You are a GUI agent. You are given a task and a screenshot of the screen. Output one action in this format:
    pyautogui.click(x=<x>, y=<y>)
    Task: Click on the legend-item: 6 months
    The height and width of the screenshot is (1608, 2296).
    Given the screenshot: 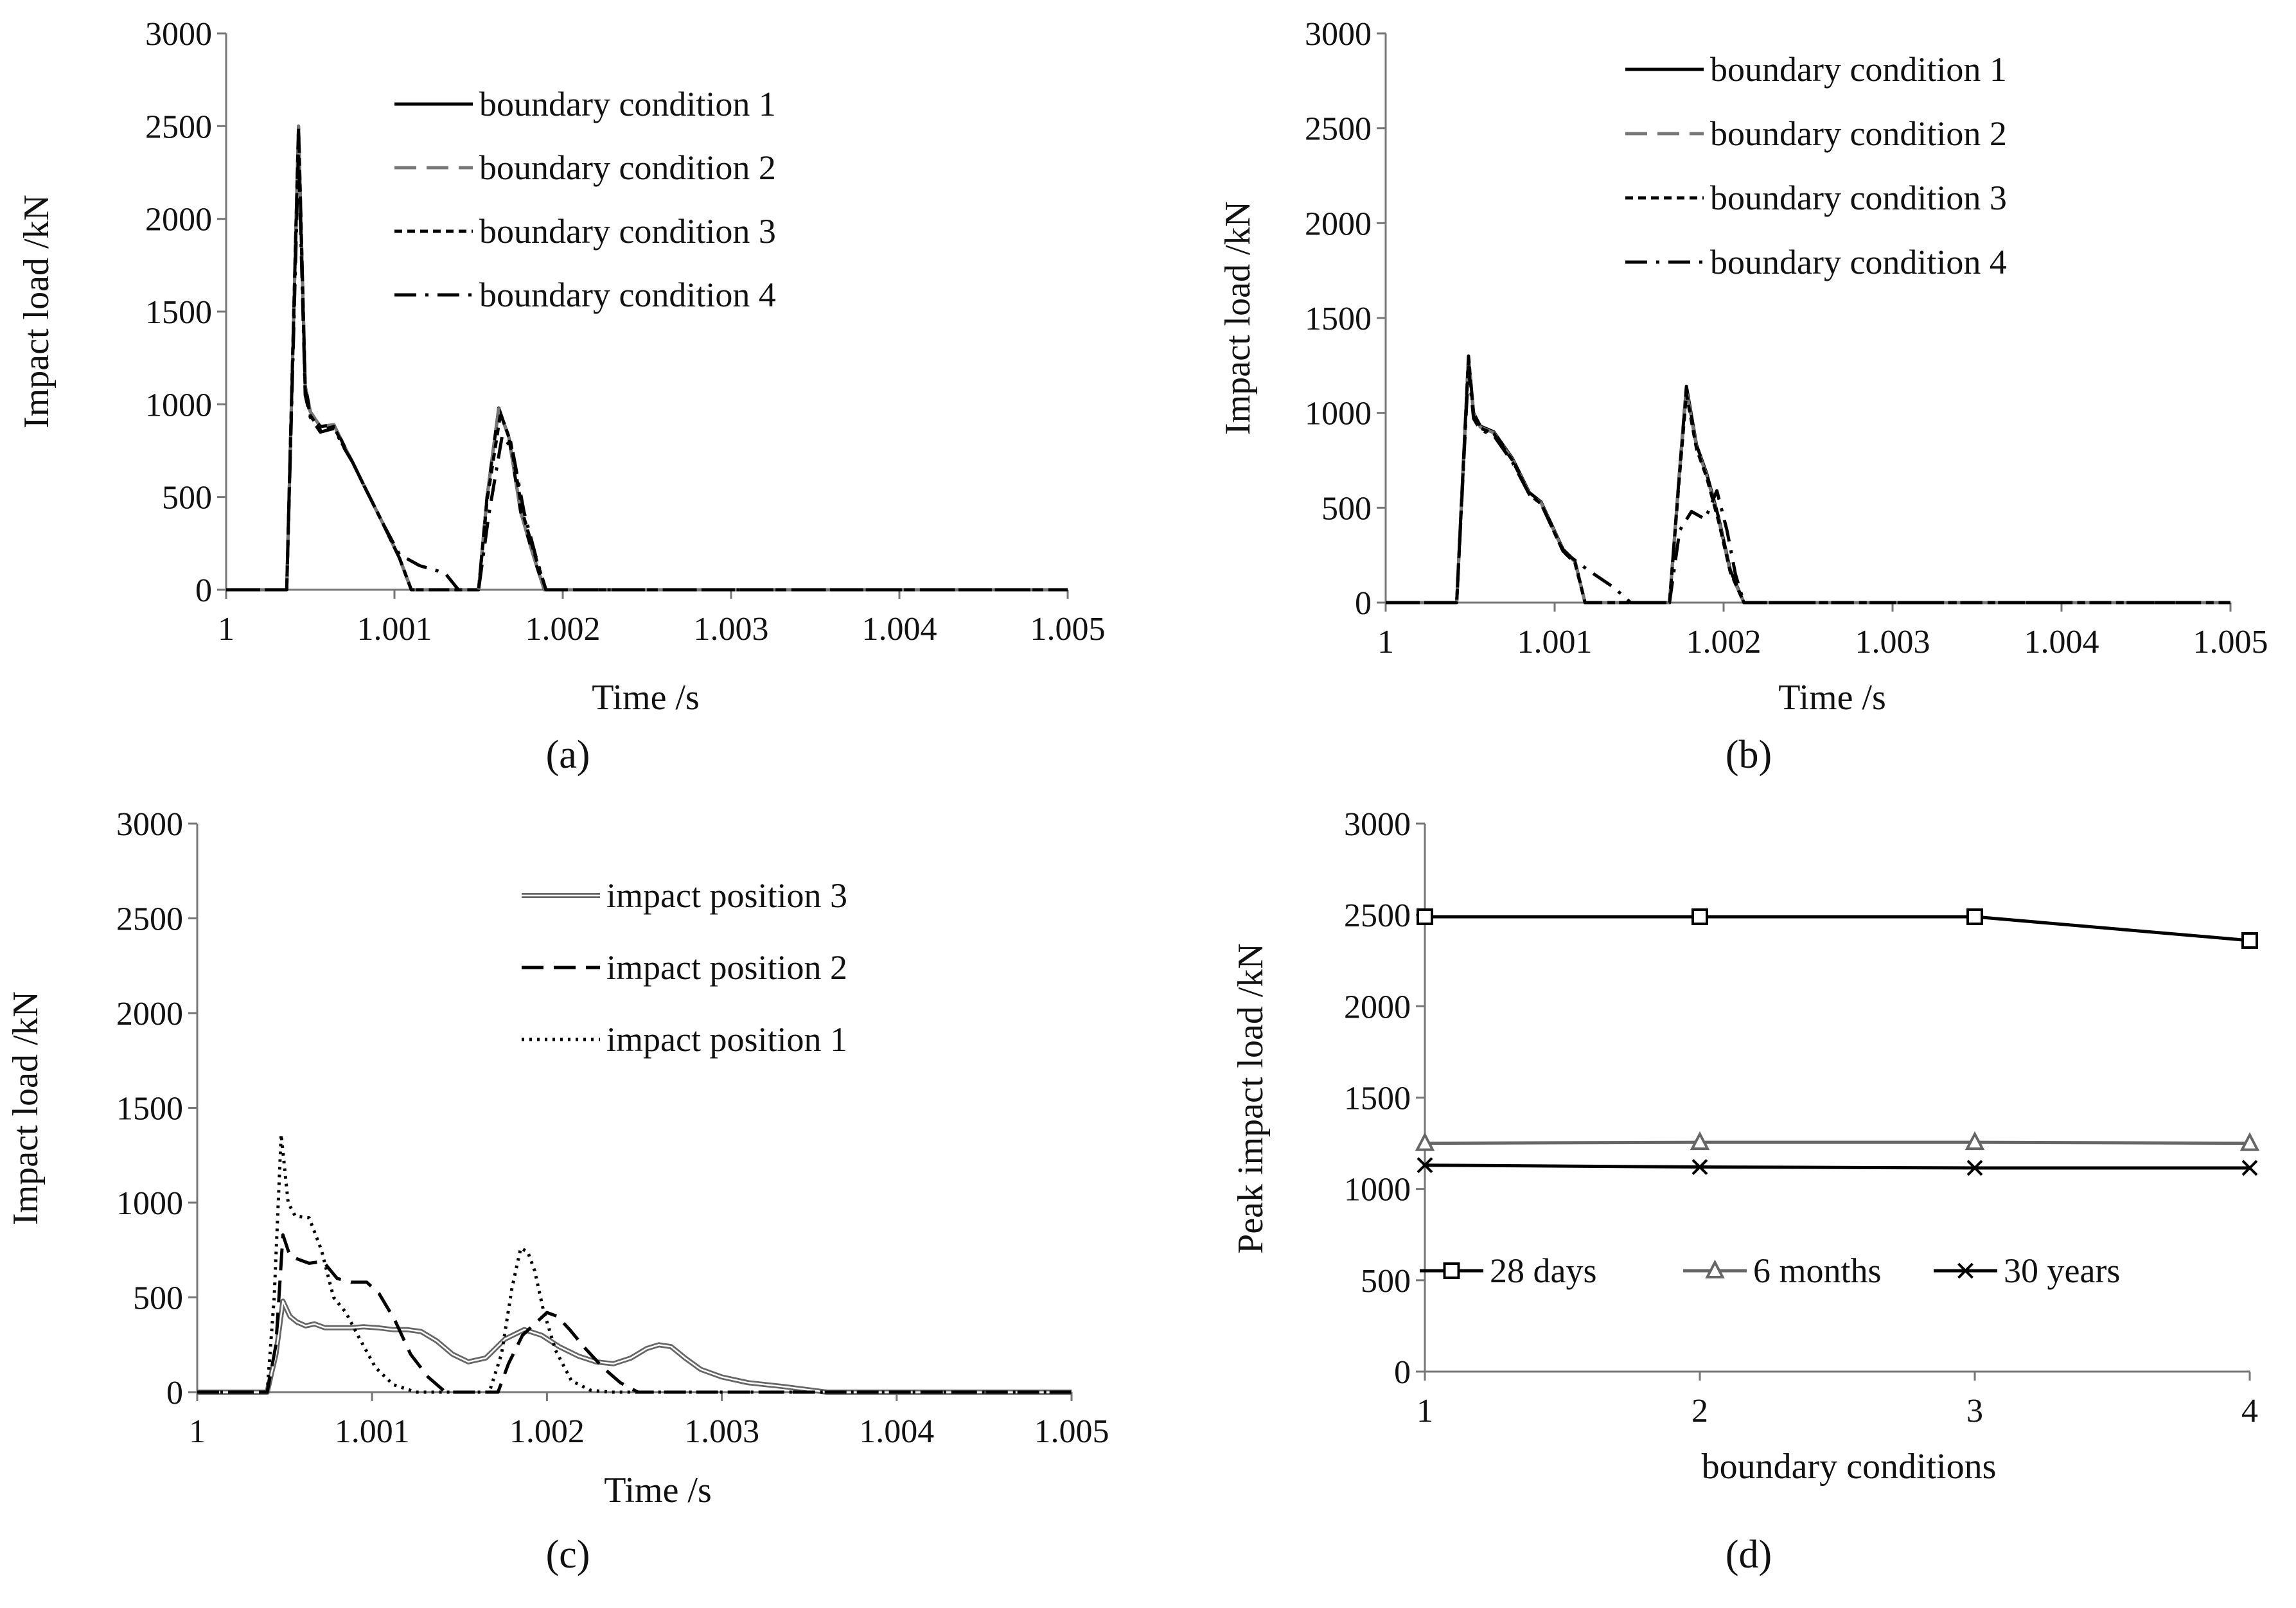 What is the action you would take?
    pyautogui.click(x=1782, y=1270)
    